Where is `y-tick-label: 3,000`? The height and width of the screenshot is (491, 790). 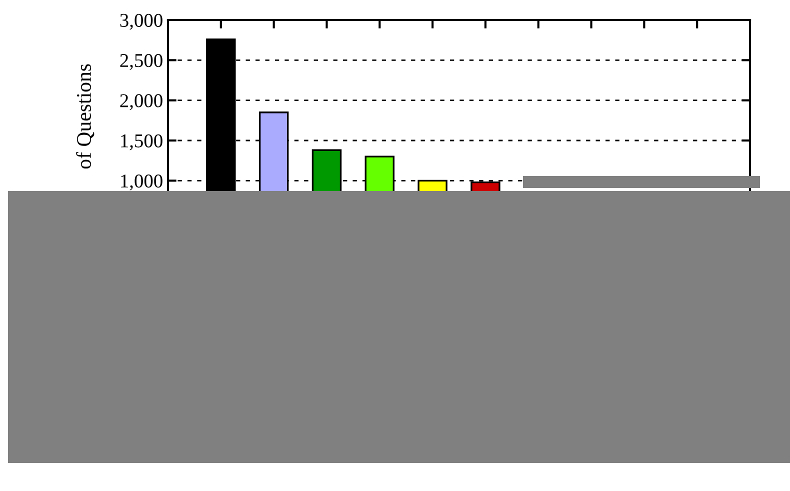 y-tick-label: 3,000 is located at coordinates (141, 22).